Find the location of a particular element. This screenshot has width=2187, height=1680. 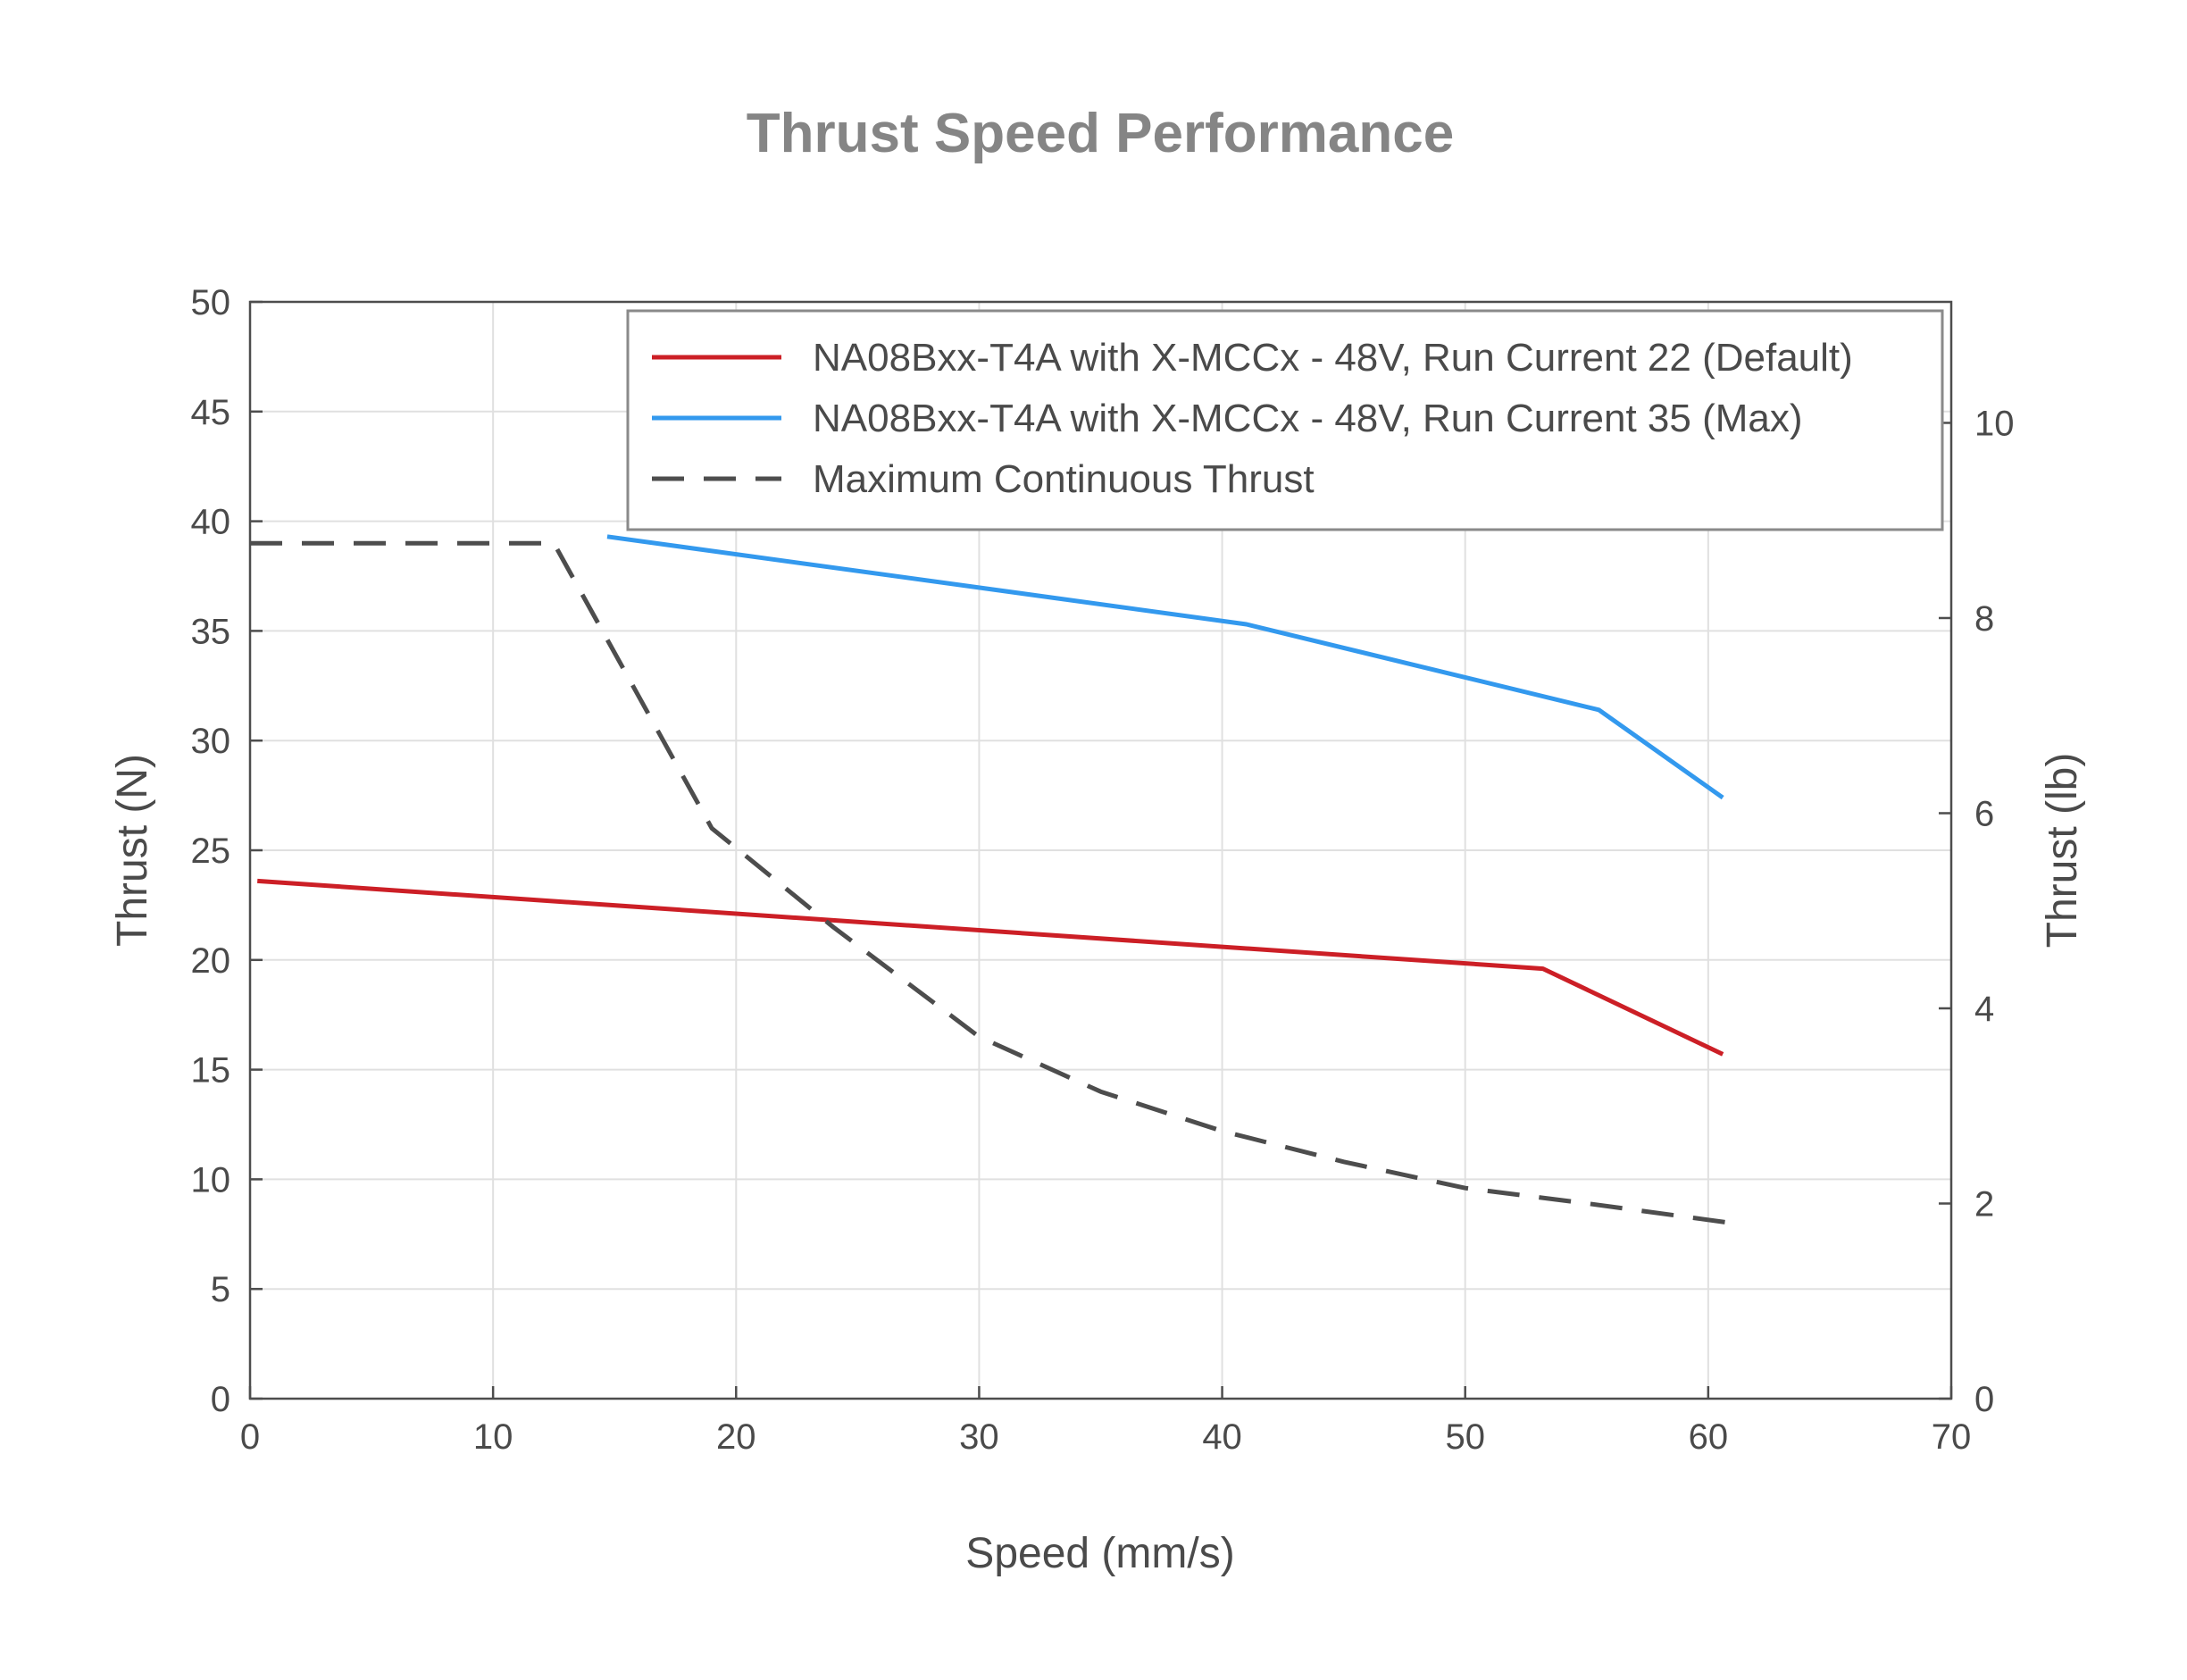

x-axis-label: Speed (mm/s) is located at coordinates (1099, 1553).